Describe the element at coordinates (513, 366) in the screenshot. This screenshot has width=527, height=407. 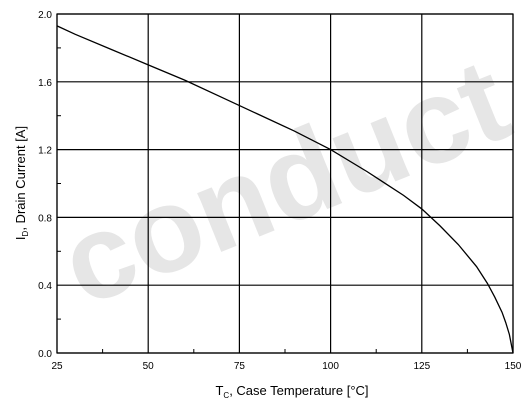
I see `x-tick-label: 150` at that location.